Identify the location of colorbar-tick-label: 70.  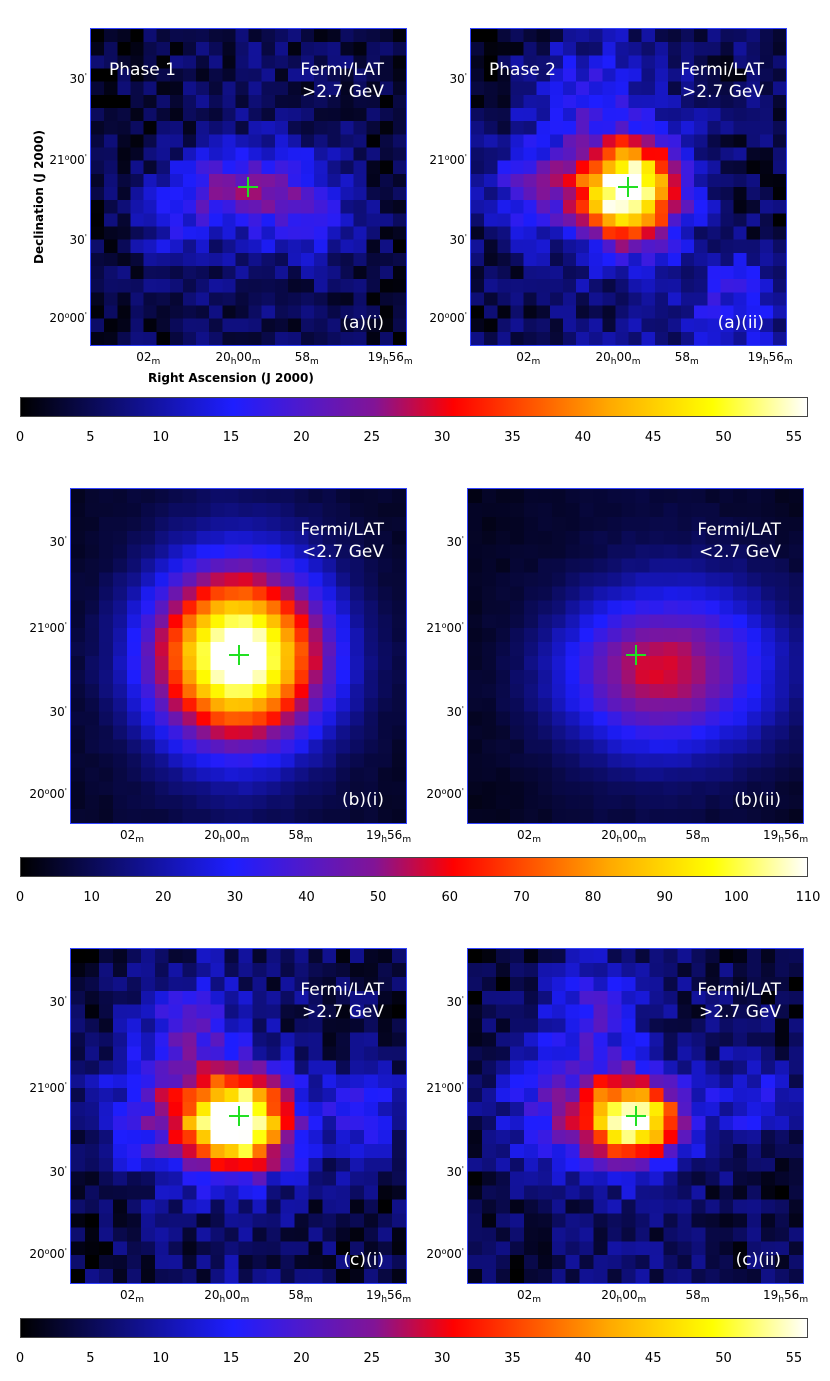
(521, 897).